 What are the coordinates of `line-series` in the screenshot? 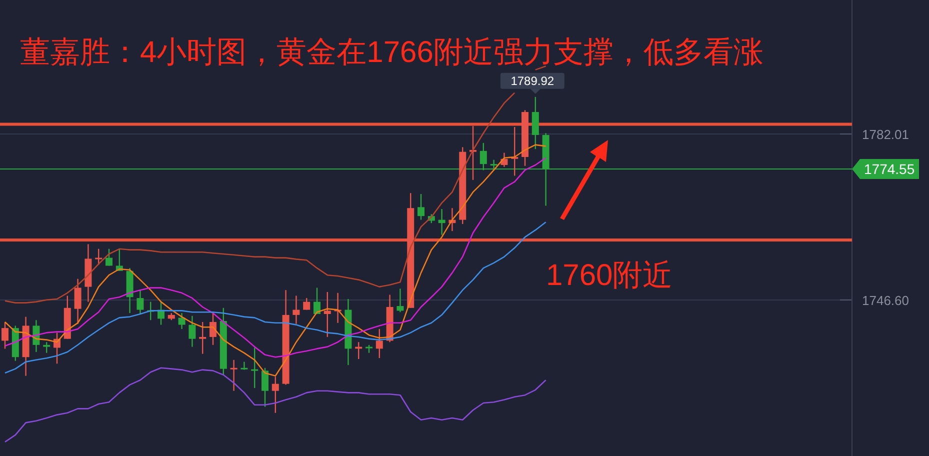 It's located at (275, 405).